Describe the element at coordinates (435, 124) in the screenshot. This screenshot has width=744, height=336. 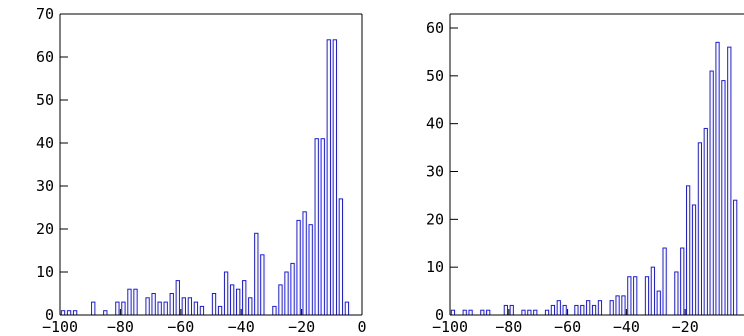
I see `y-tick-label: 40` at that location.